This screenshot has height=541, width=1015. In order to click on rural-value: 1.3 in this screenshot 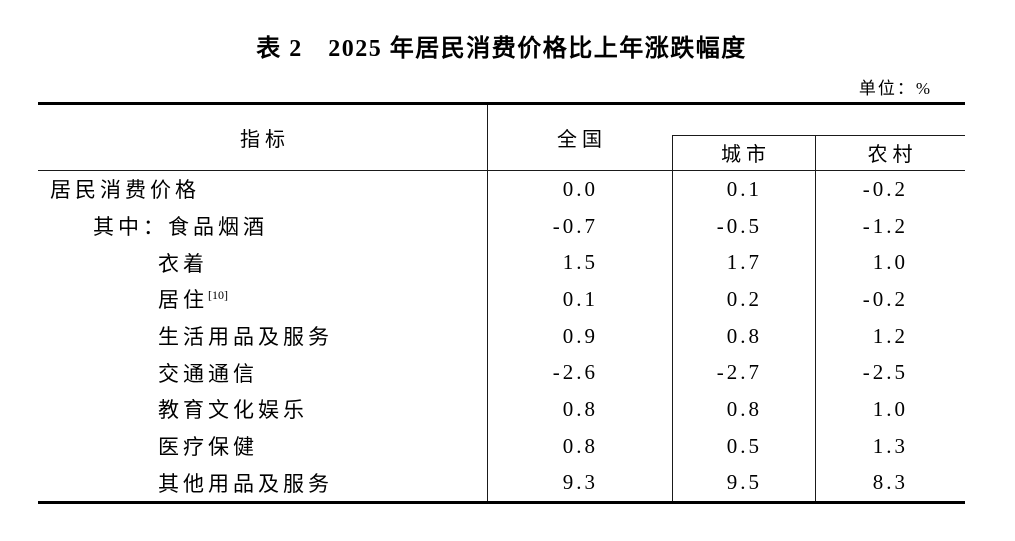, I will do `click(890, 445)`.